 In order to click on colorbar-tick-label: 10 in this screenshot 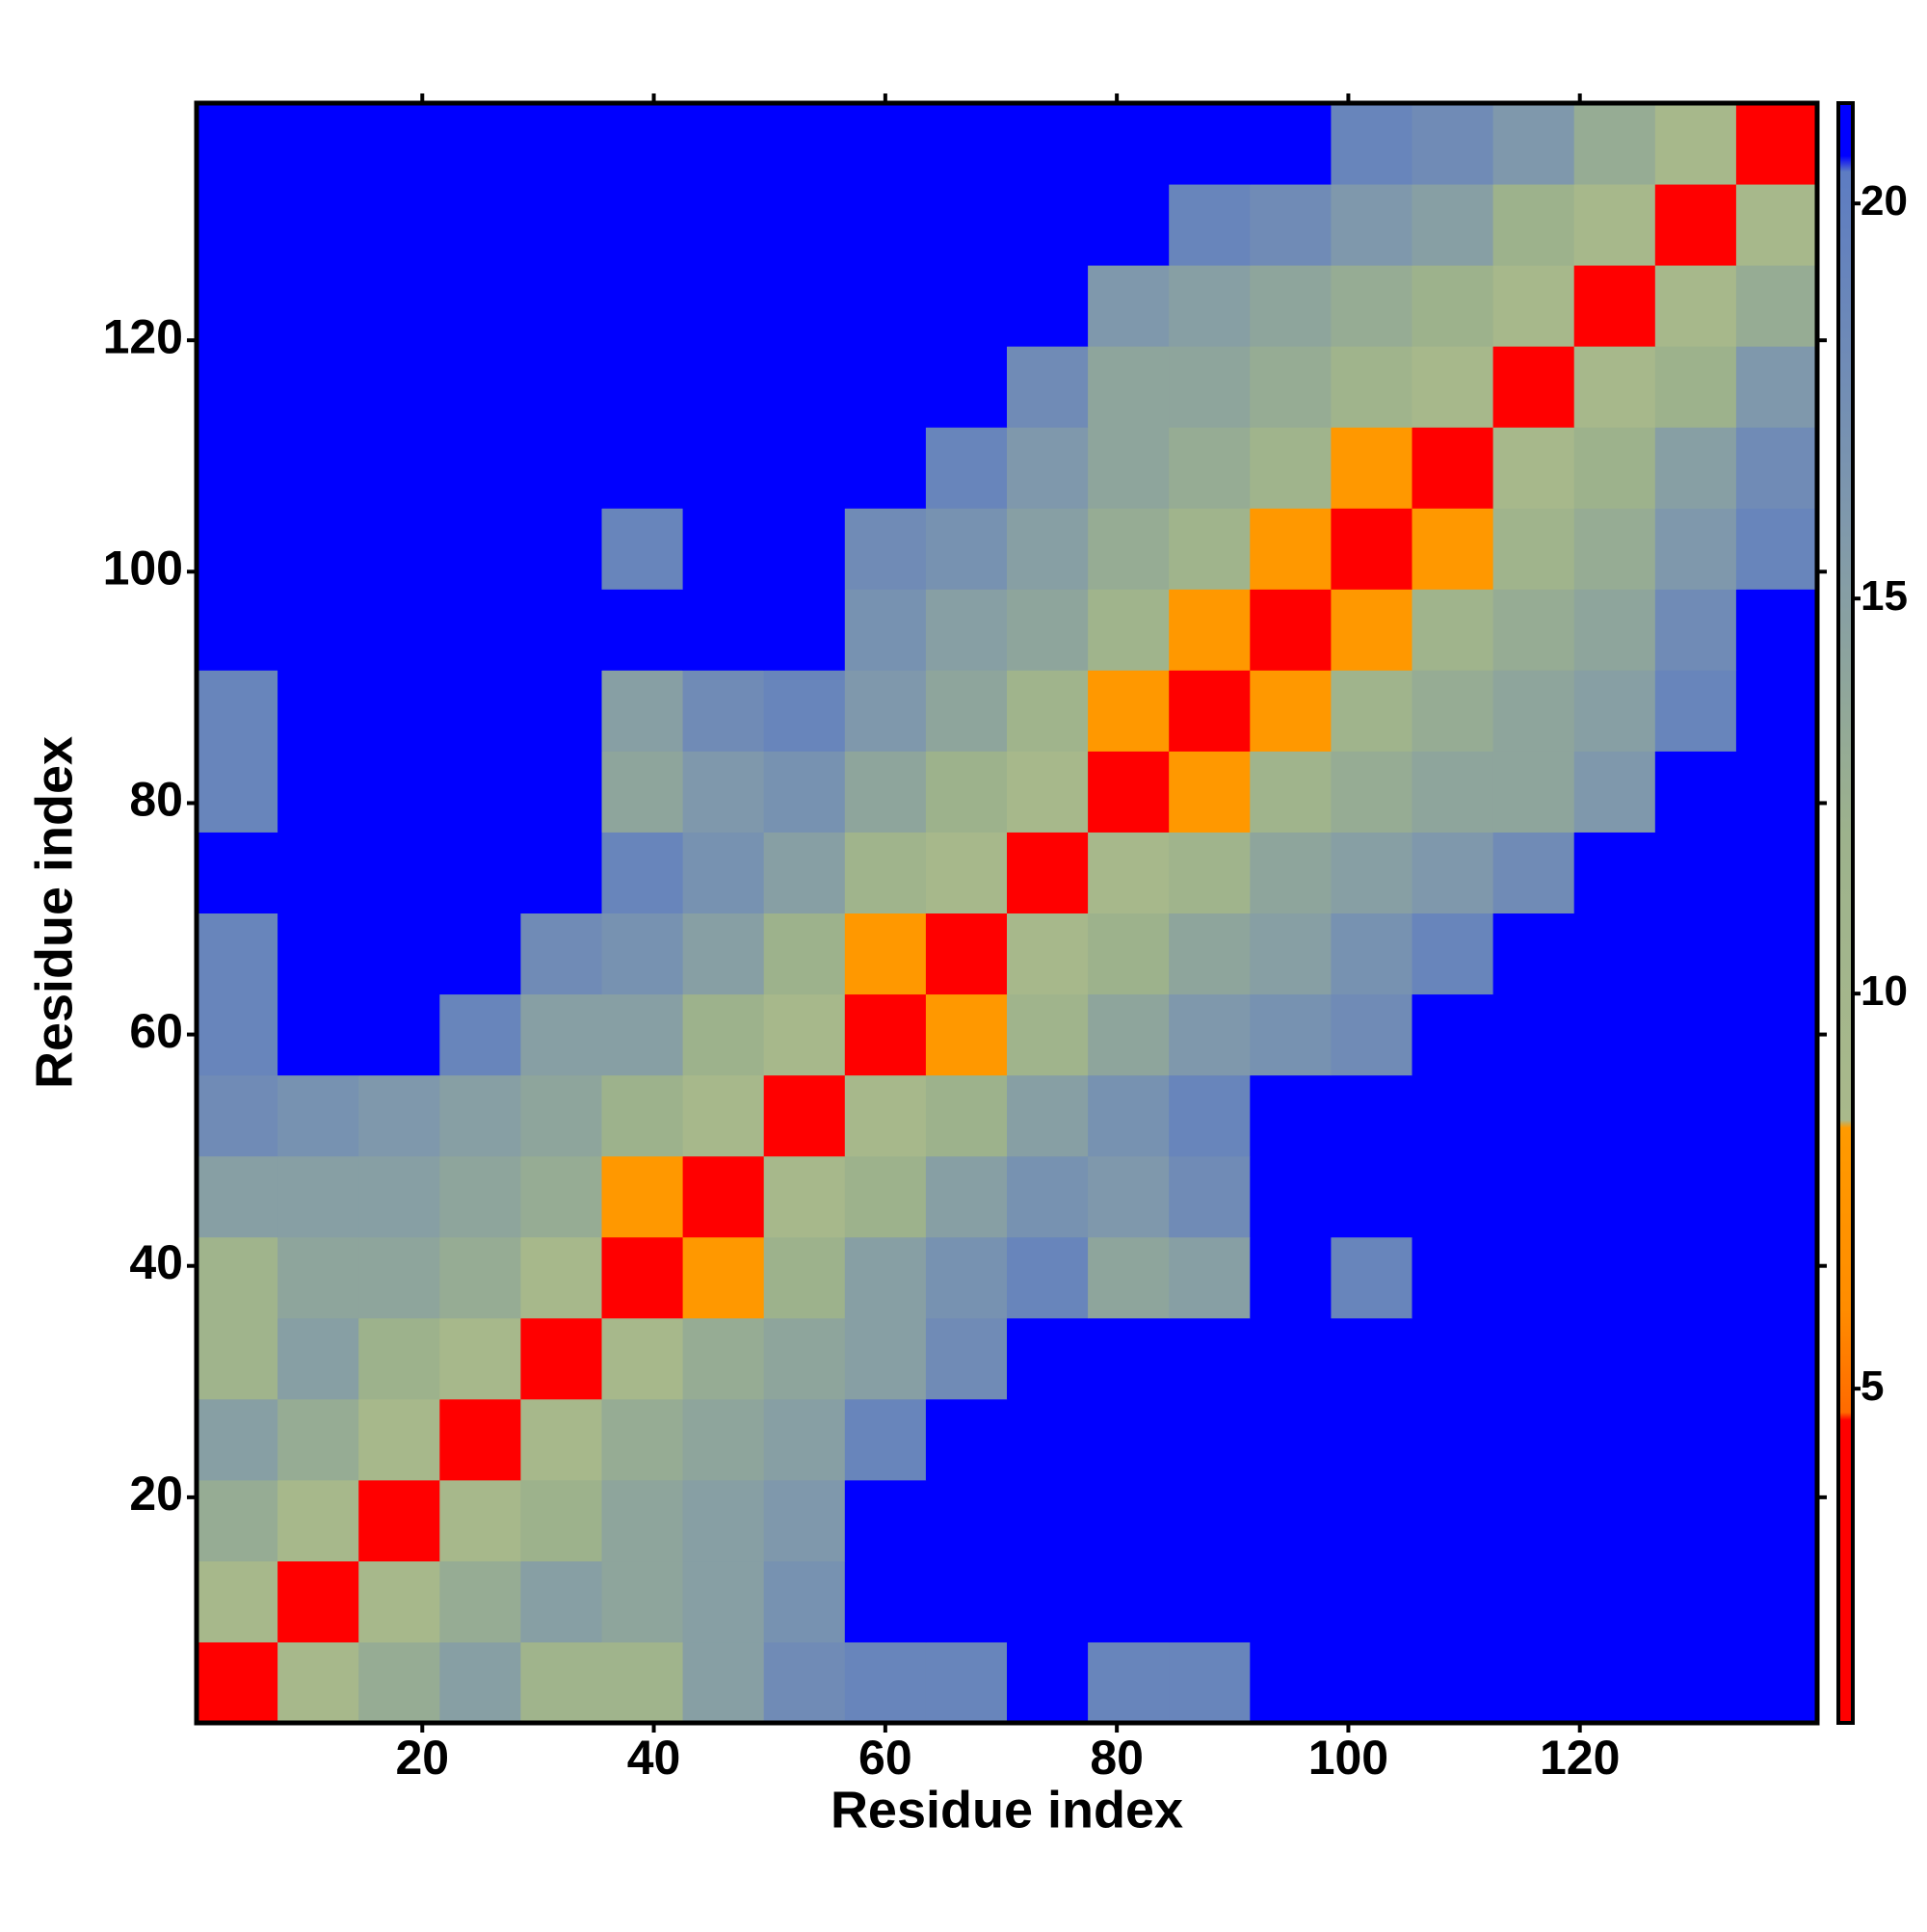, I will do `click(1885, 991)`.